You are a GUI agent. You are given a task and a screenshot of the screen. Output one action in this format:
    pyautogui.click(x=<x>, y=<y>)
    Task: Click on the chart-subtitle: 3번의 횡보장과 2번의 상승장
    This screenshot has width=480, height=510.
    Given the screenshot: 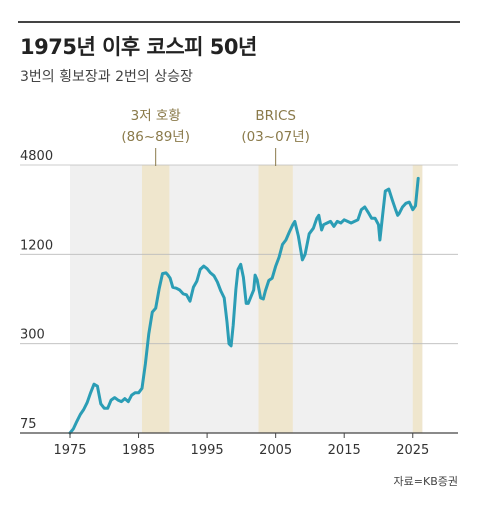 What is the action you would take?
    pyautogui.click(x=106, y=77)
    